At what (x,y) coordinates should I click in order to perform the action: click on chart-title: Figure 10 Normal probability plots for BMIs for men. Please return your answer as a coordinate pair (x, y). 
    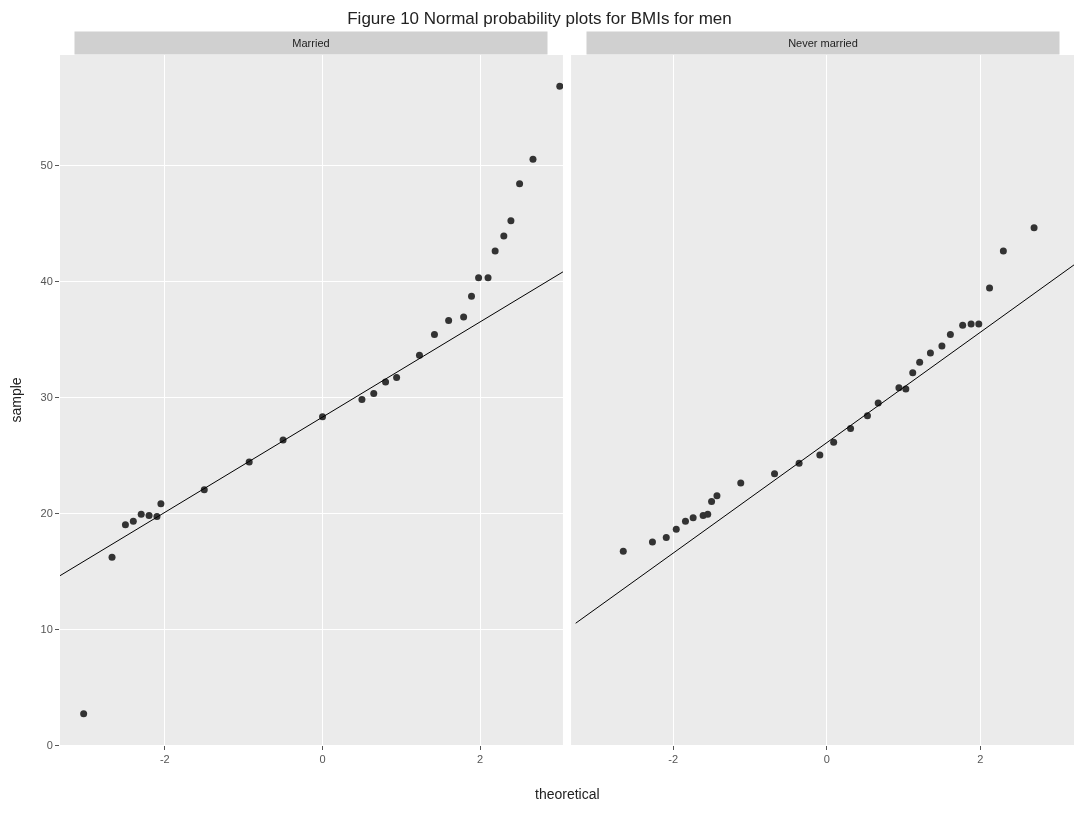
    Looking at the image, I should click on (539, 19).